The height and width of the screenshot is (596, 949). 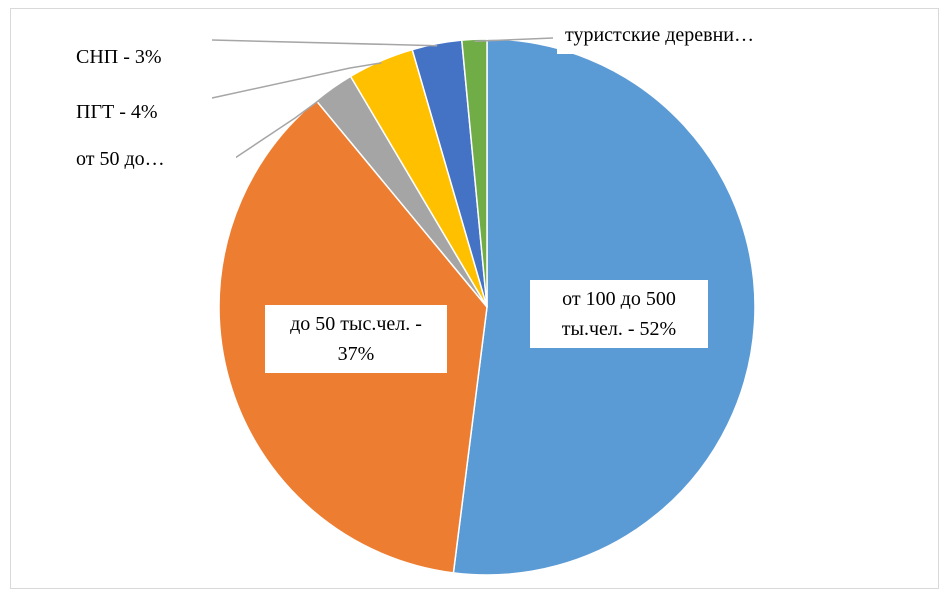 What do you see at coordinates (140, 57) in the screenshot?
I see `data-label: СНП - 3%` at bounding box center [140, 57].